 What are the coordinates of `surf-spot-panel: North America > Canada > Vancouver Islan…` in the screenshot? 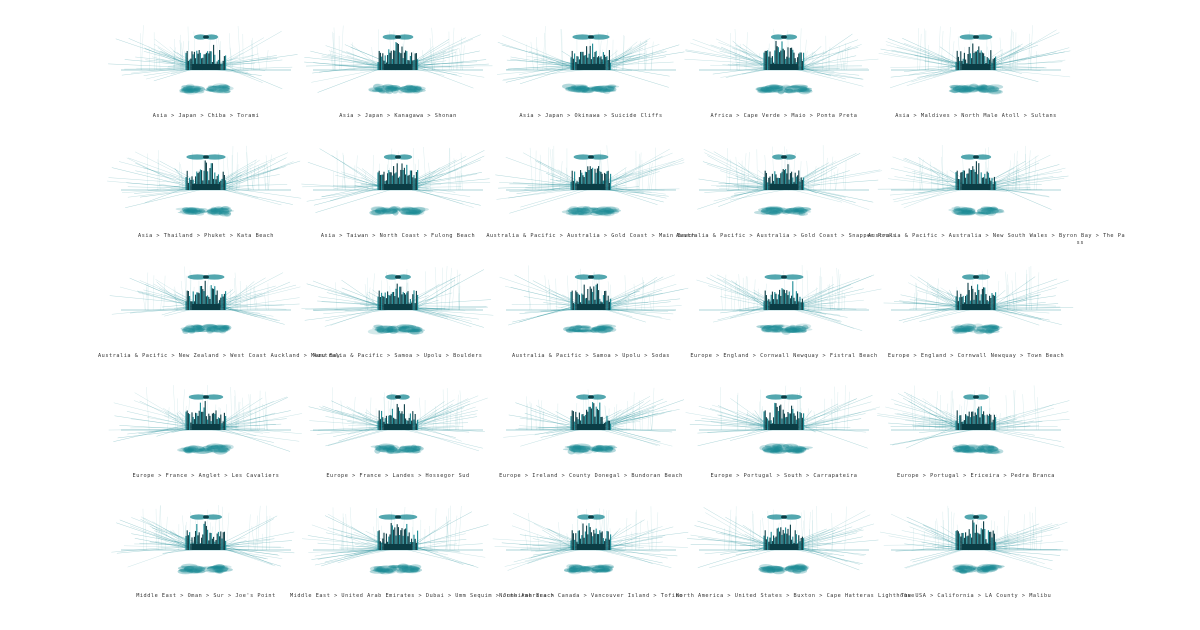 It's located at (590, 540).